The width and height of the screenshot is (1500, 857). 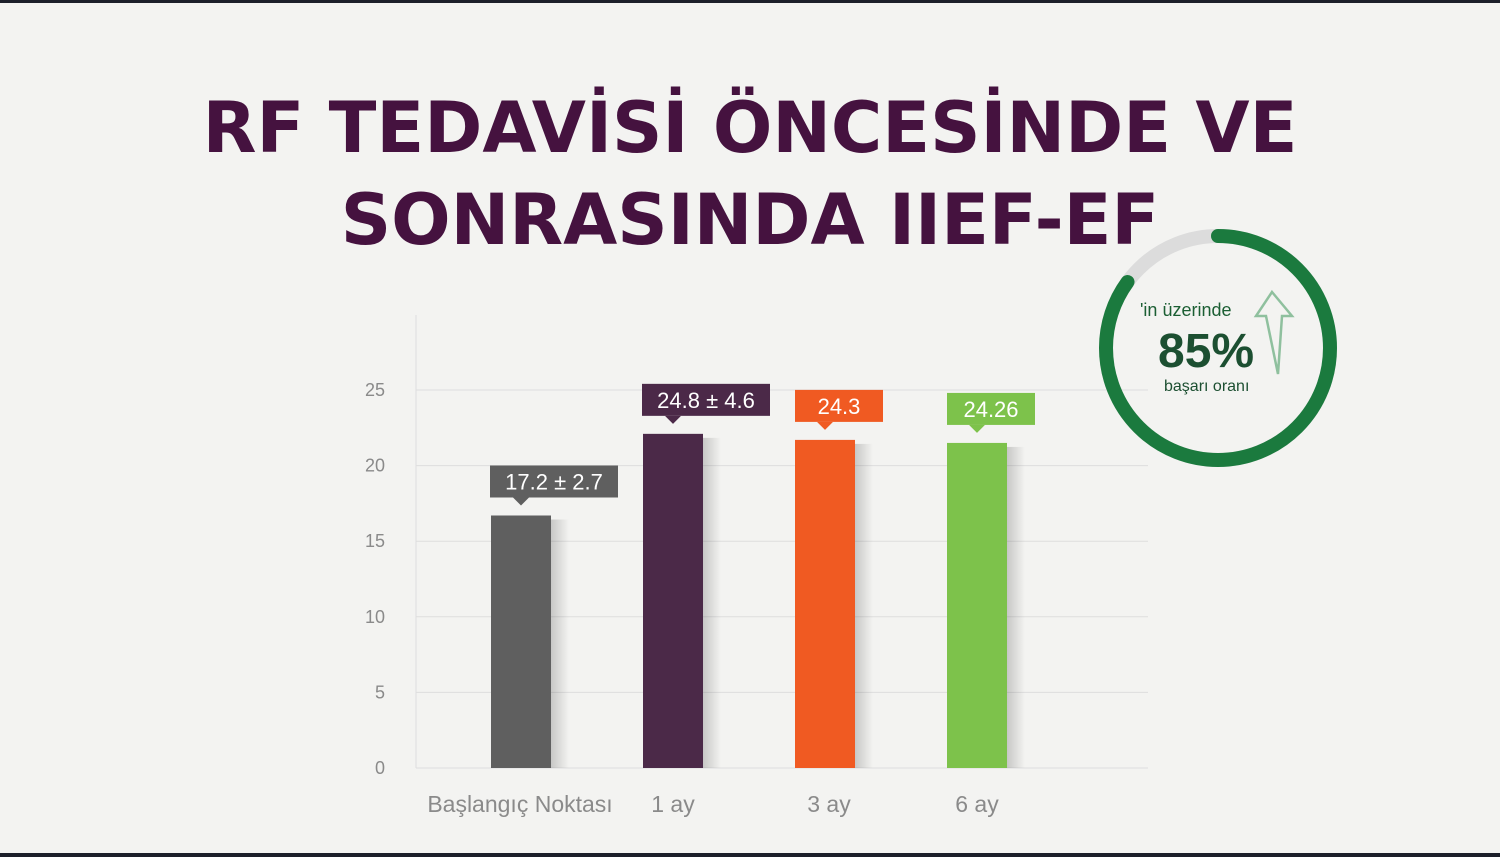 I want to click on badge-percent: 85%, so click(x=1206, y=351).